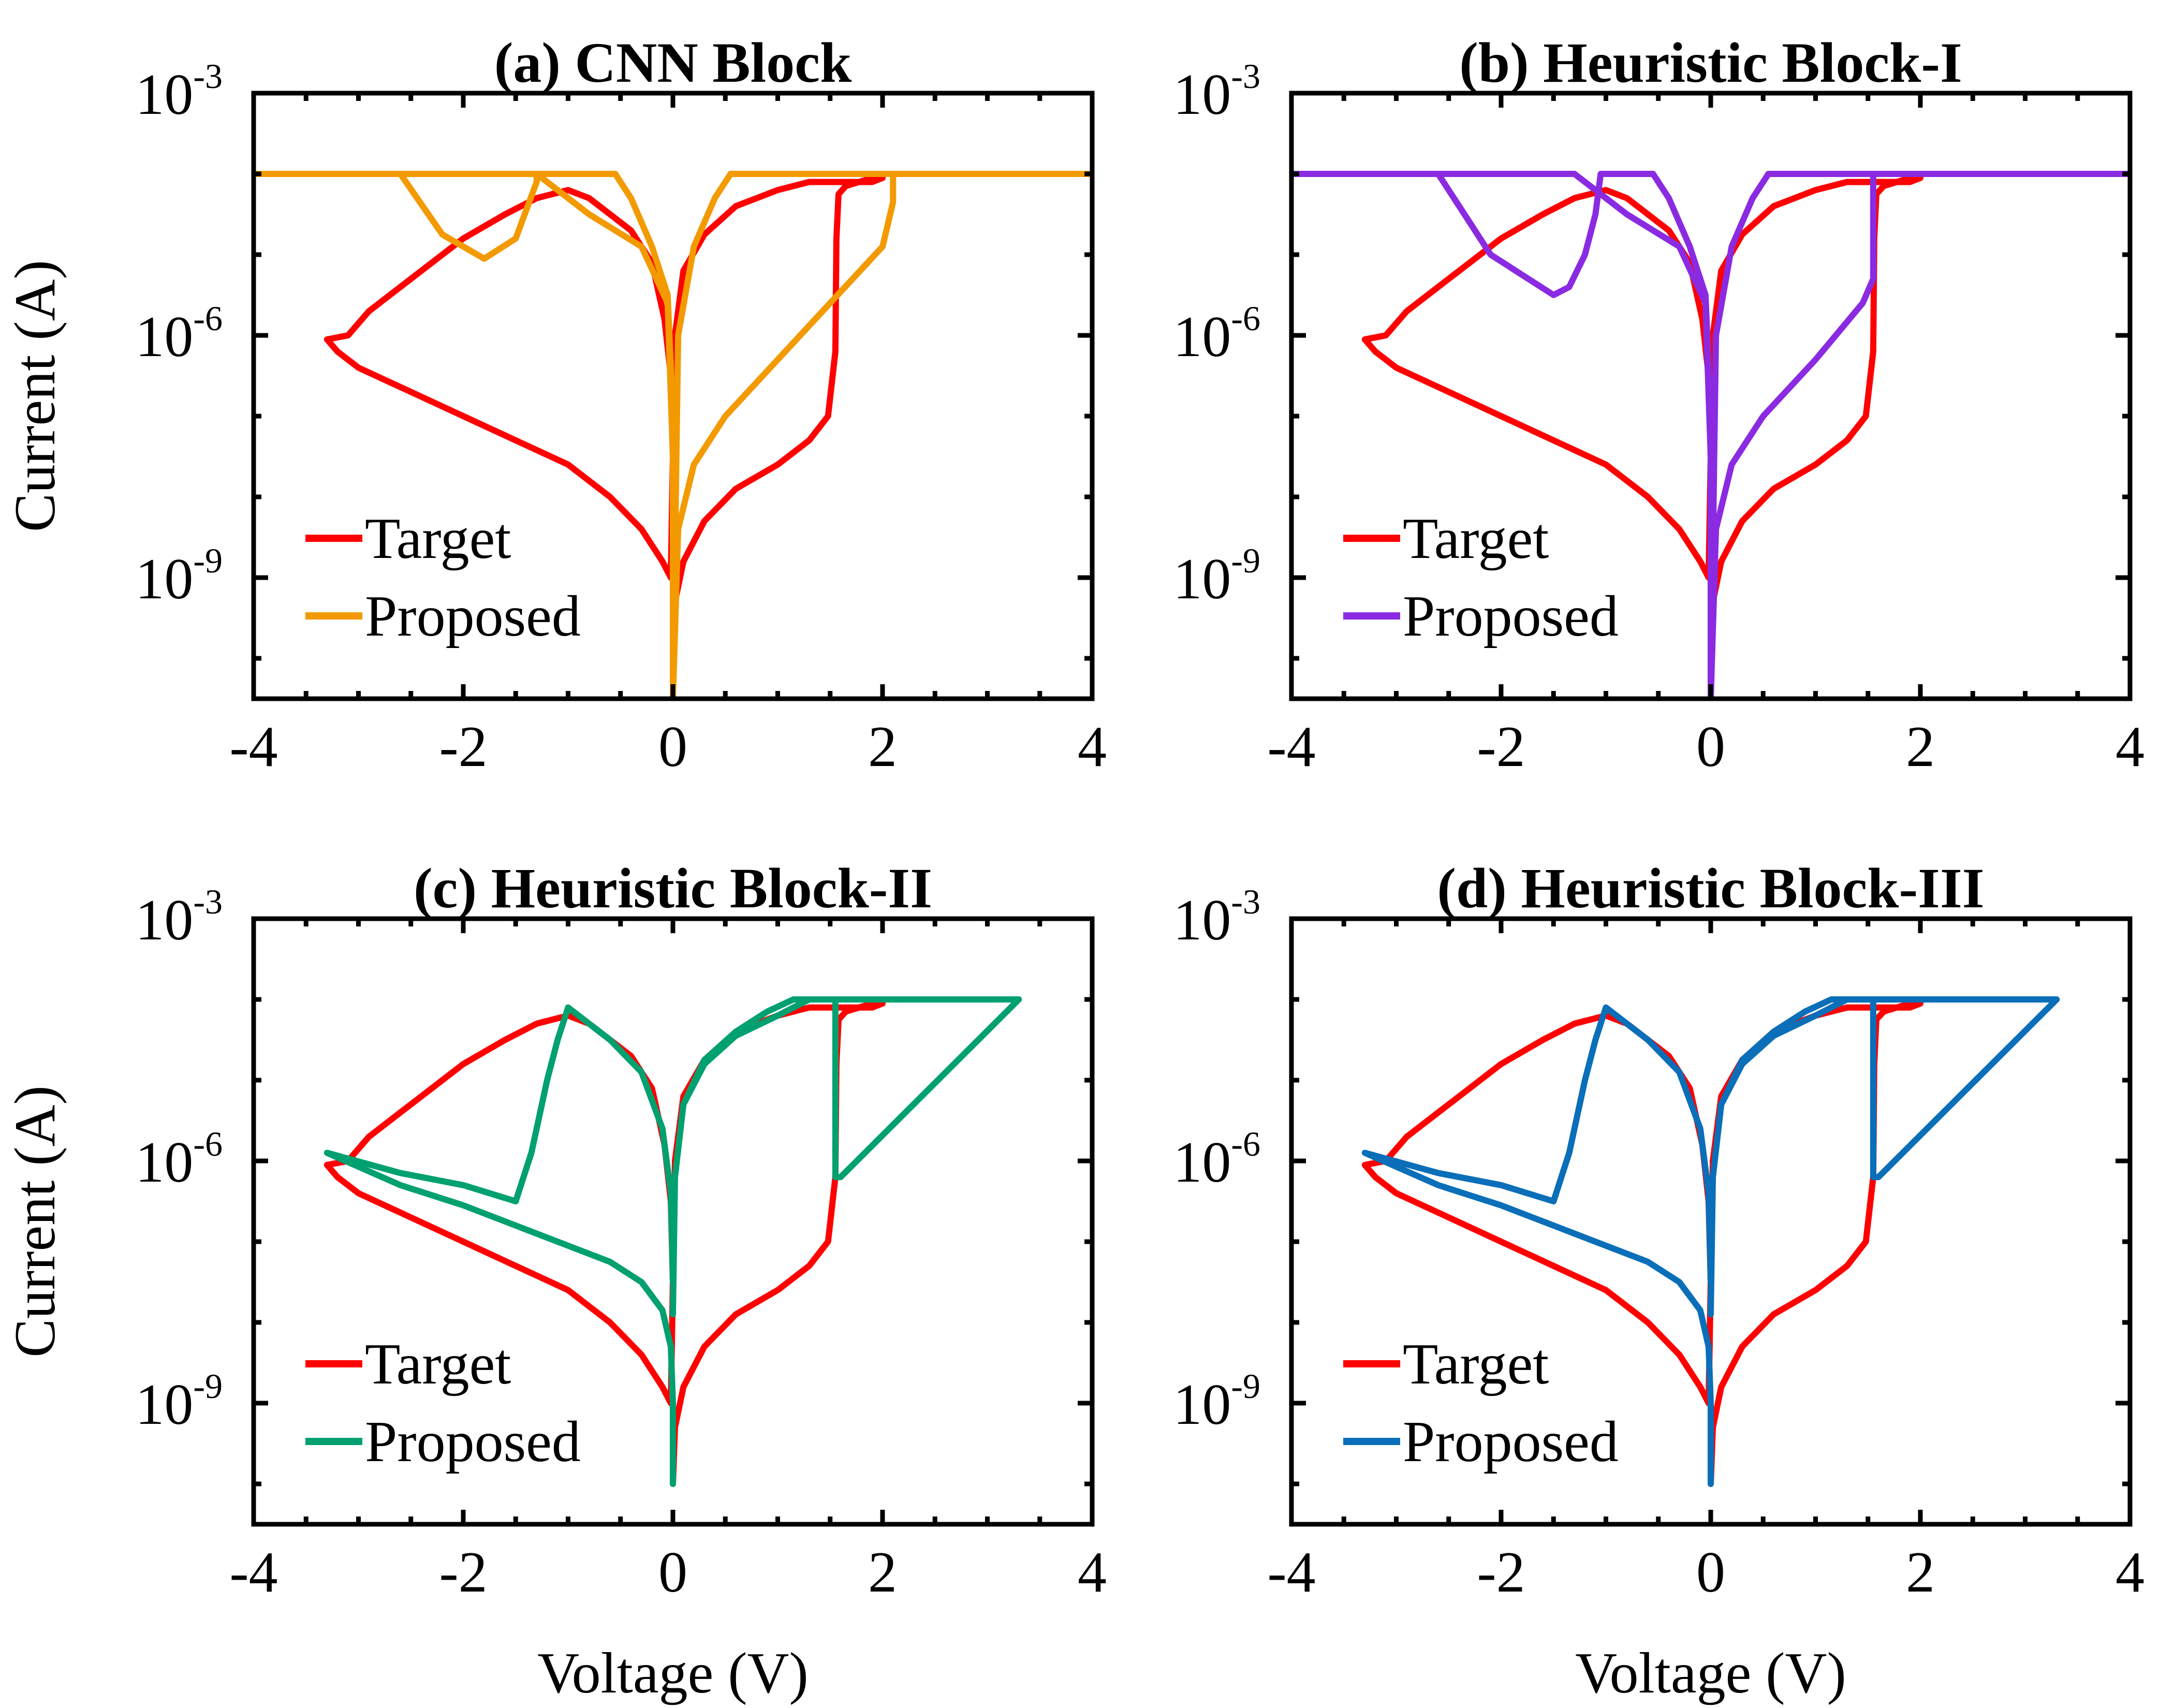 This screenshot has height=1708, width=2174. I want to click on panel-title: (a) CNN Block, so click(673, 62).